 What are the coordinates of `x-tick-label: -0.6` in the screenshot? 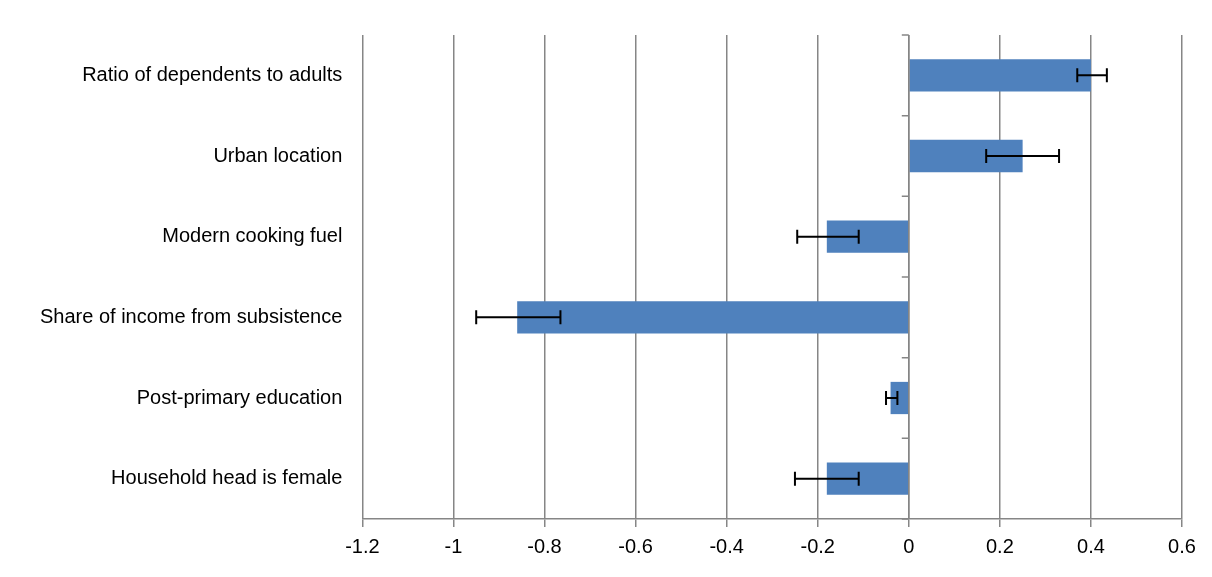 It's located at (635, 545).